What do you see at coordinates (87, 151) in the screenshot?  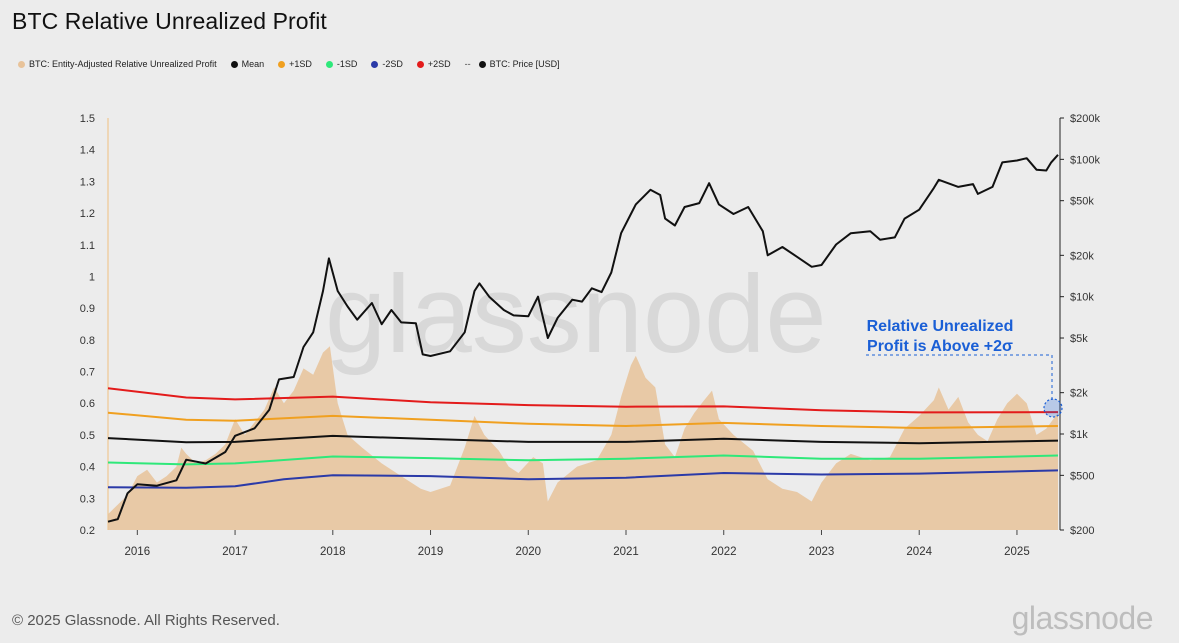 I see `y-left-tick-label: 1.4` at bounding box center [87, 151].